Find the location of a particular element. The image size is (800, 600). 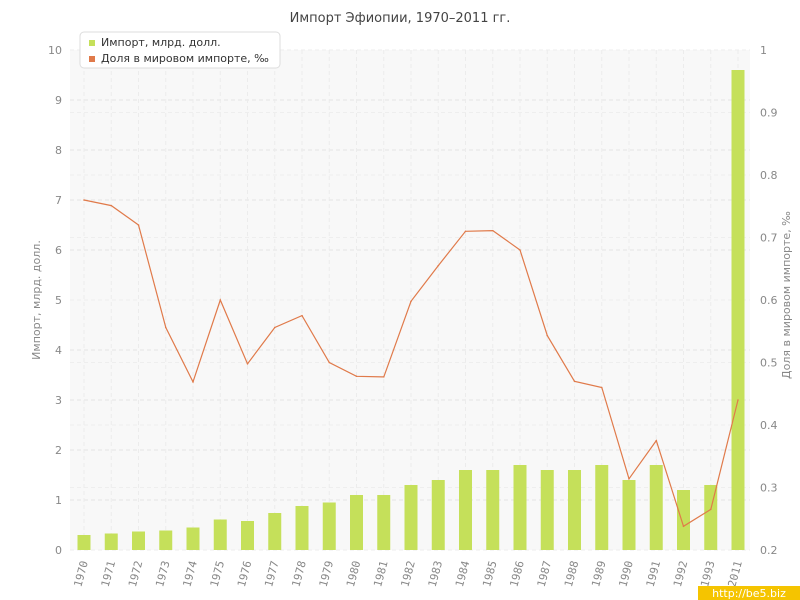

y-axis-left-ticks: 0 1 2 3 4 5 6 7 8 9 10 is located at coordinates (55, 300).